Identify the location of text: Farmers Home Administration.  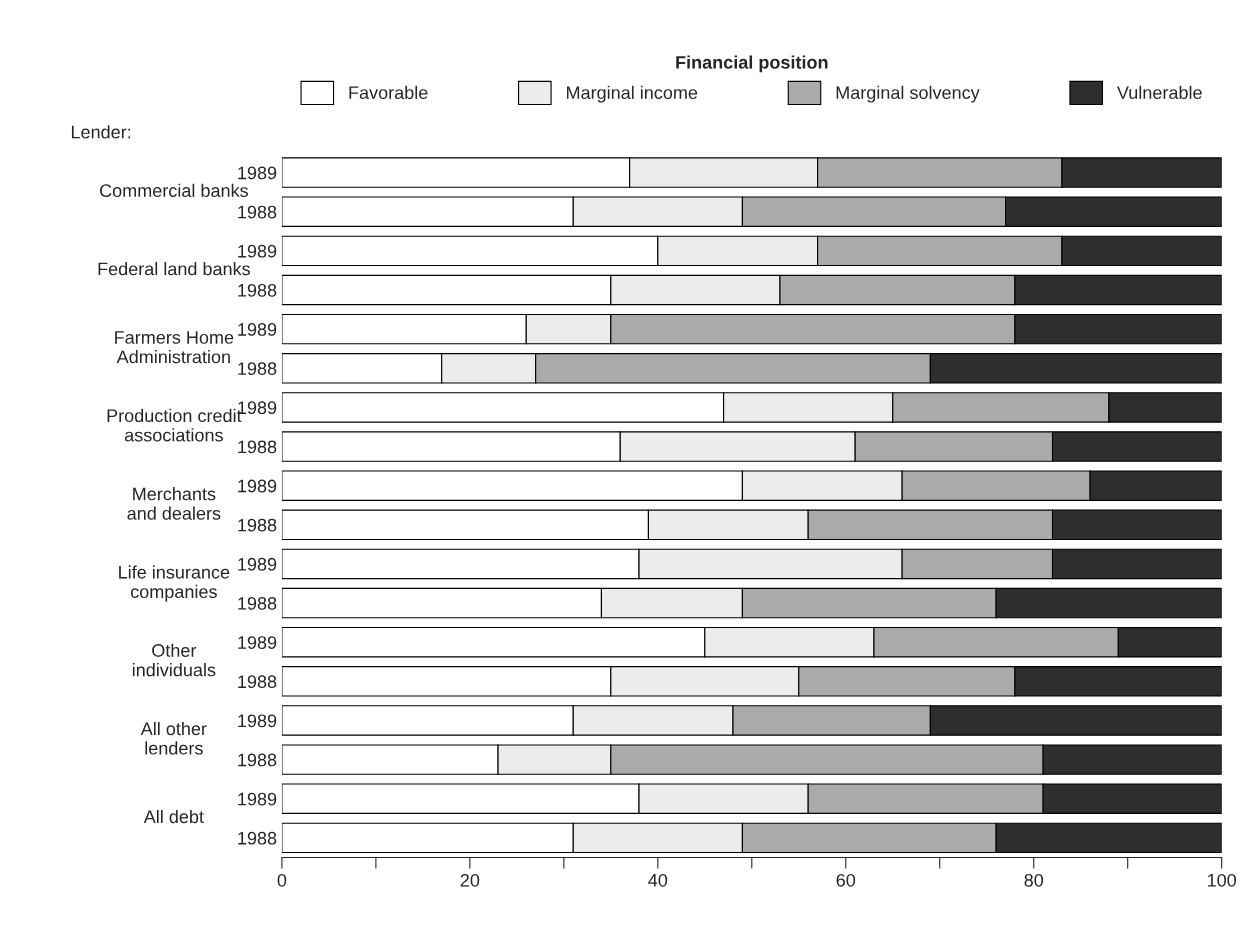
(174, 347).